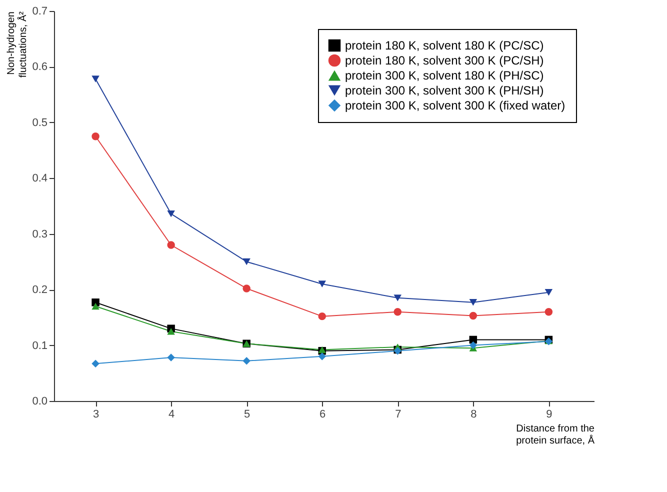 Image resolution: width=667 pixels, height=492 pixels. Describe the element at coordinates (555, 435) in the screenshot. I see `x-axis-title: Distance from the protein surface, Å` at that location.